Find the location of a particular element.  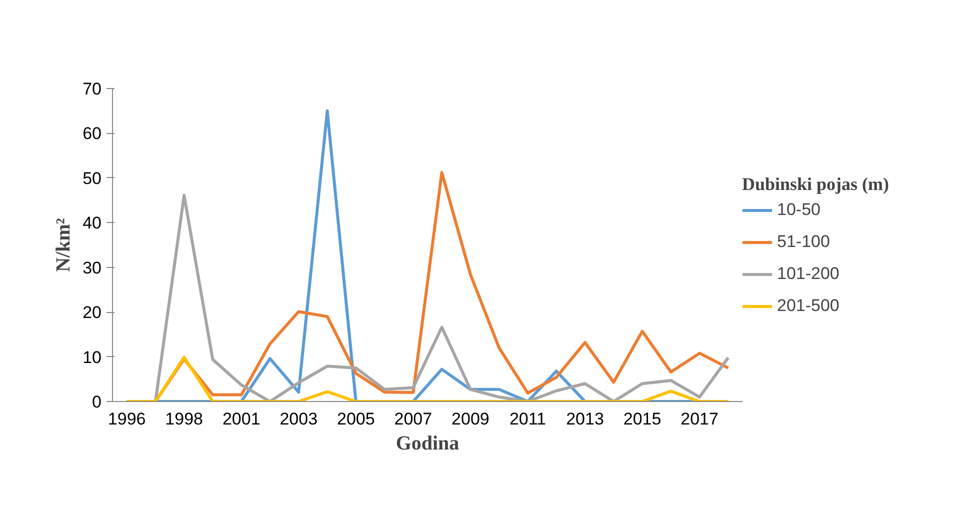

x-tick-label: 2009 is located at coordinates (471, 419).